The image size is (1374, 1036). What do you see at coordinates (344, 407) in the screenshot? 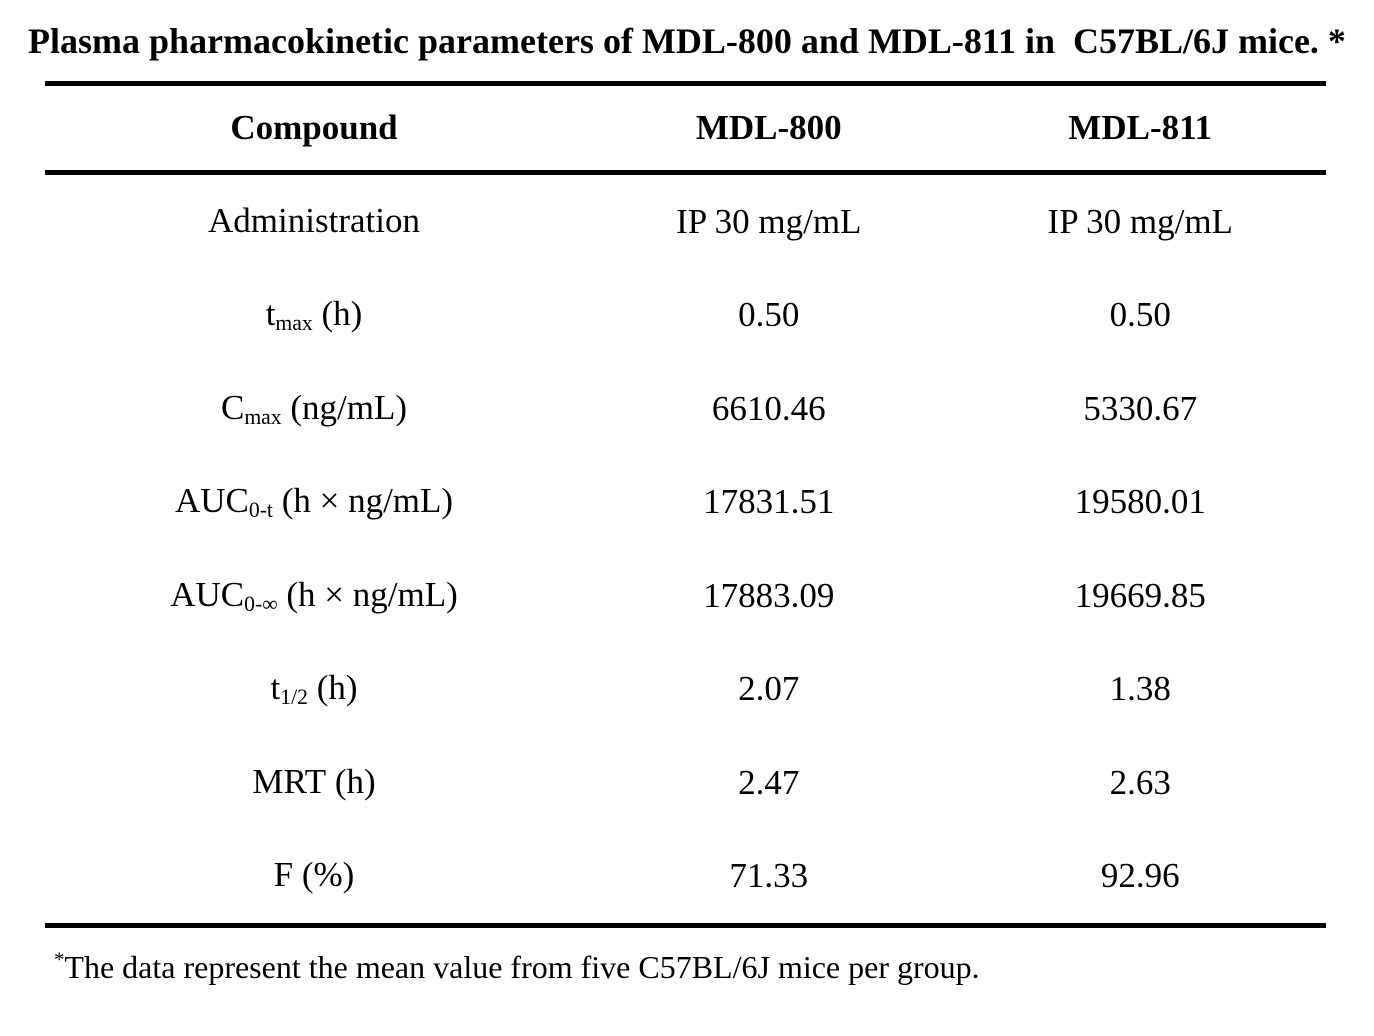
I see `param-post: (ng/mL)` at bounding box center [344, 407].